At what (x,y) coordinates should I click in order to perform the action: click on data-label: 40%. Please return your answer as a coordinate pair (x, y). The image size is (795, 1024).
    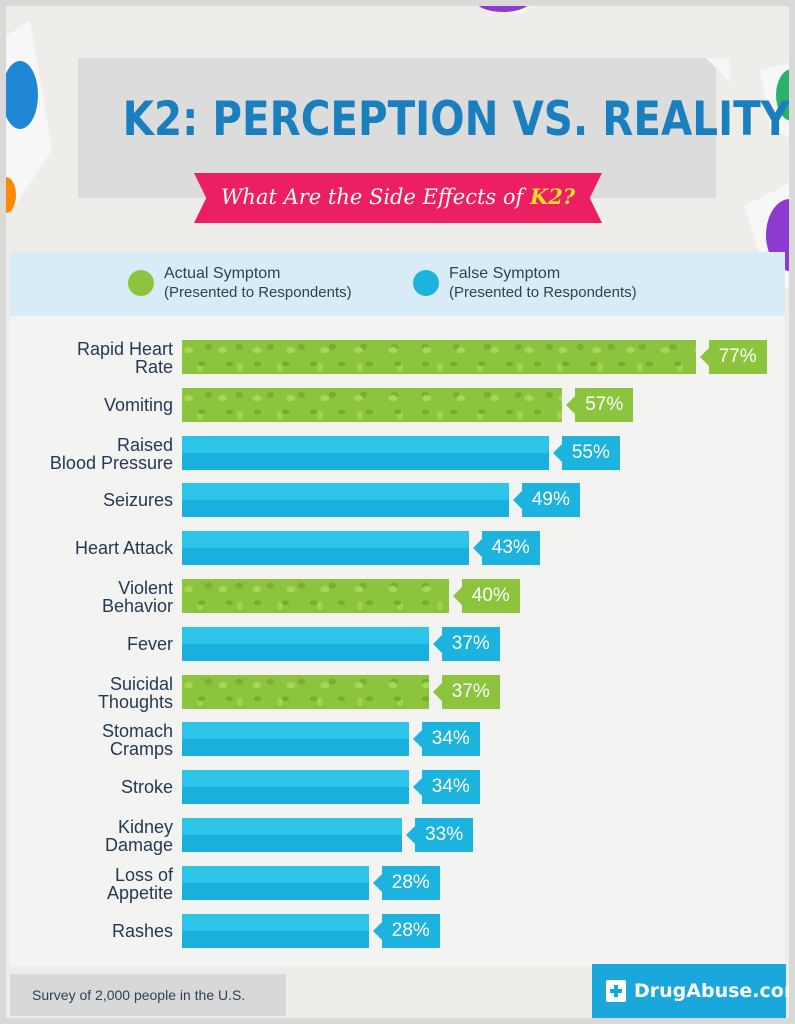
    Looking at the image, I should click on (486, 596).